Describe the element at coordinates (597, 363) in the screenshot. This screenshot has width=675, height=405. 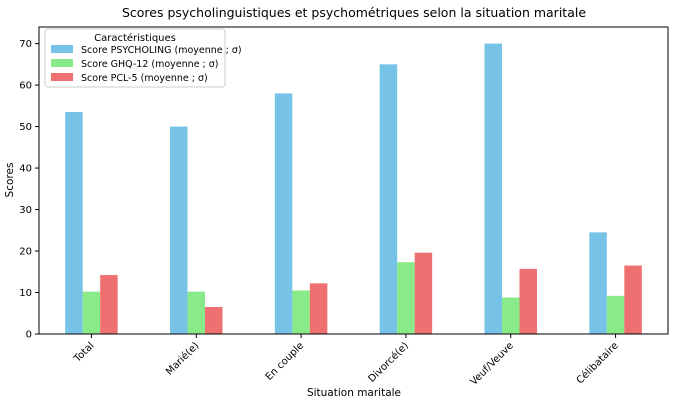
I see `x-tick-label-5: Célibataire` at that location.